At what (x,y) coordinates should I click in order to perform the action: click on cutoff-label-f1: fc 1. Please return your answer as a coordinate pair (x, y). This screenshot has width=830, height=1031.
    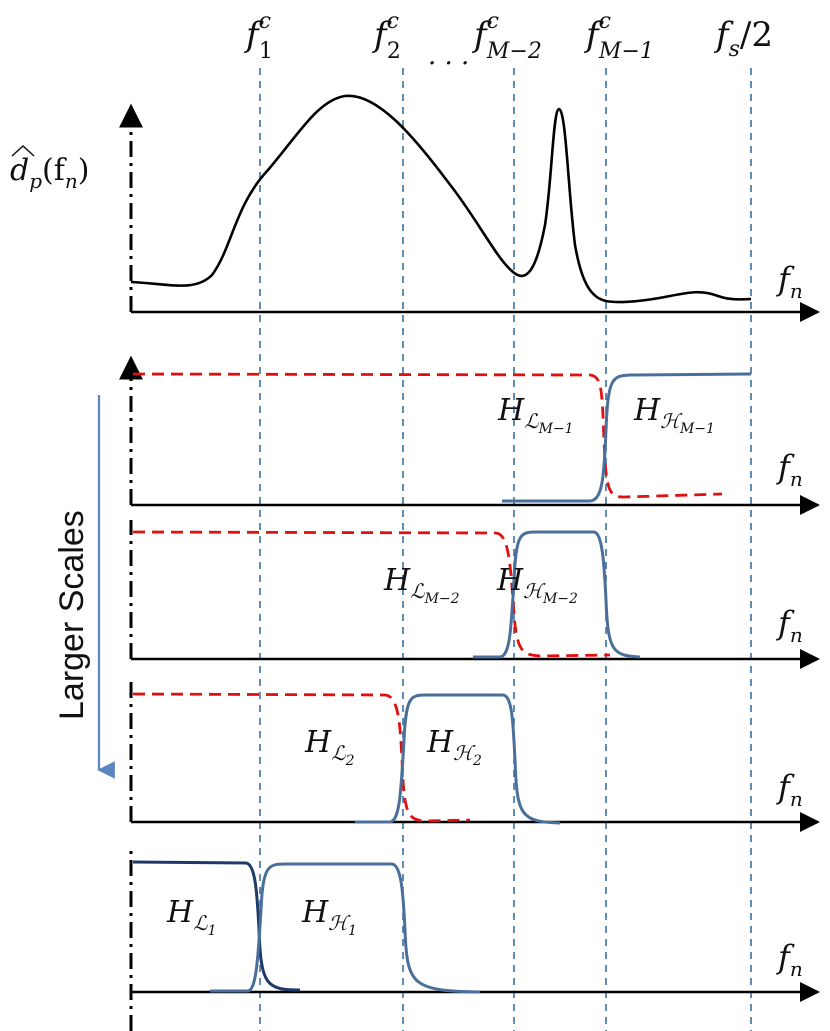
    Looking at the image, I should click on (258, 36).